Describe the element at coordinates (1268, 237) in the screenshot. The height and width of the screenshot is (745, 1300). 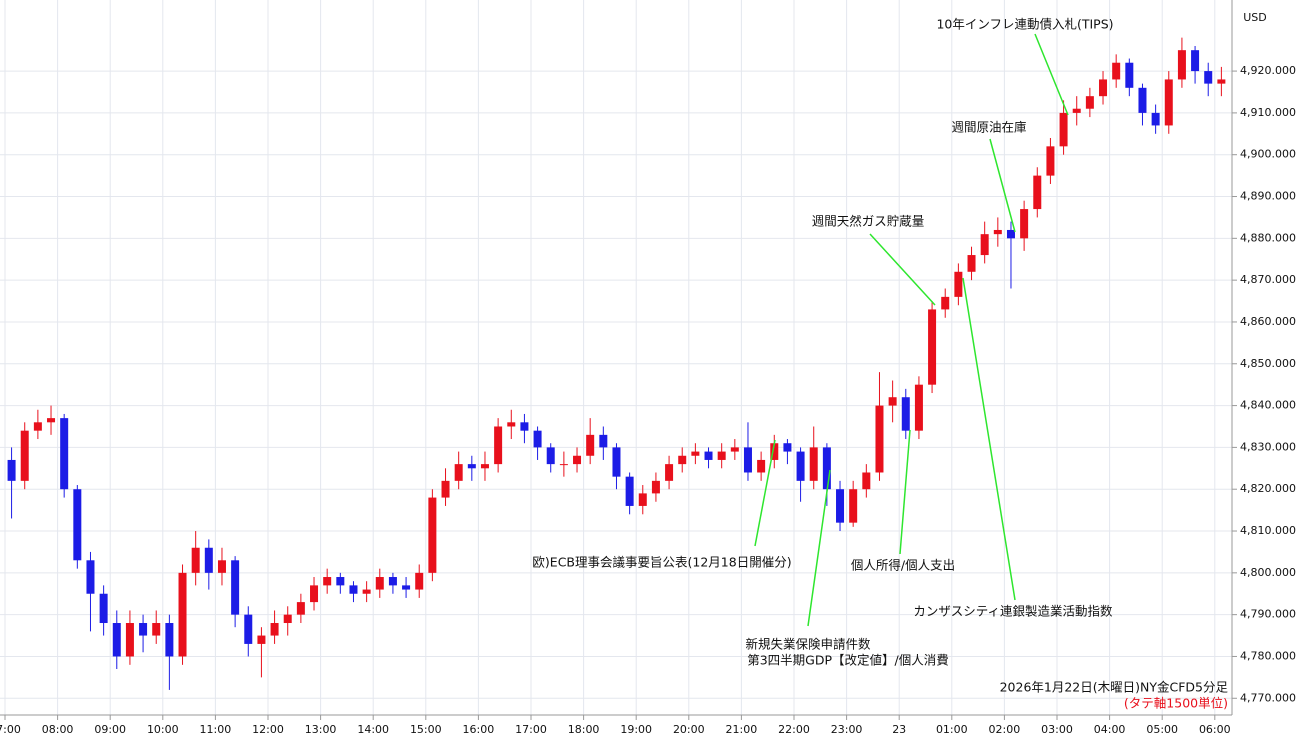
I see `y-tick-label: 4,880.000` at that location.